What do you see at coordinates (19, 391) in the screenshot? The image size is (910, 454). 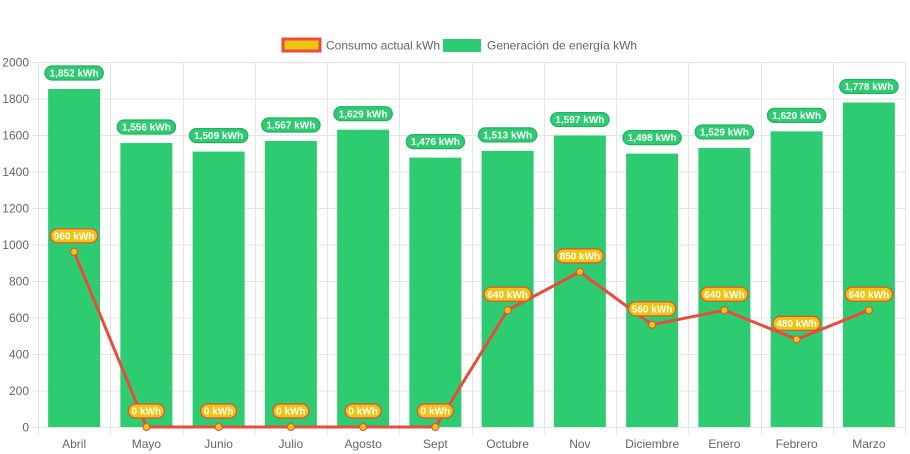 I see `y-tick-label: 200` at bounding box center [19, 391].